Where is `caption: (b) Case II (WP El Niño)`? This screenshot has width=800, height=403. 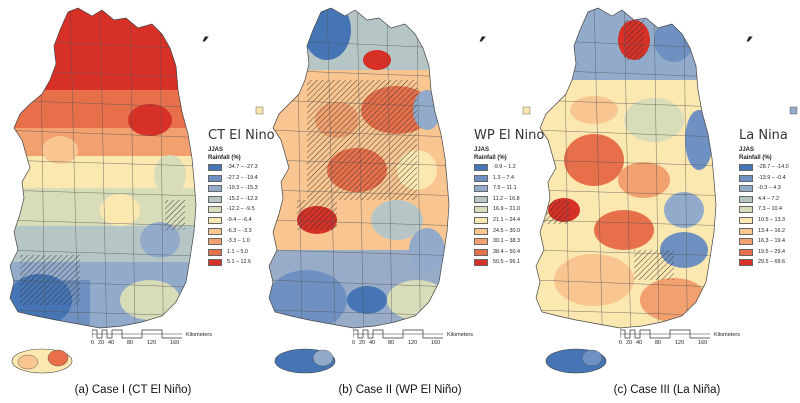 caption: (b) Case II (WP El Niño) is located at coordinates (400, 390).